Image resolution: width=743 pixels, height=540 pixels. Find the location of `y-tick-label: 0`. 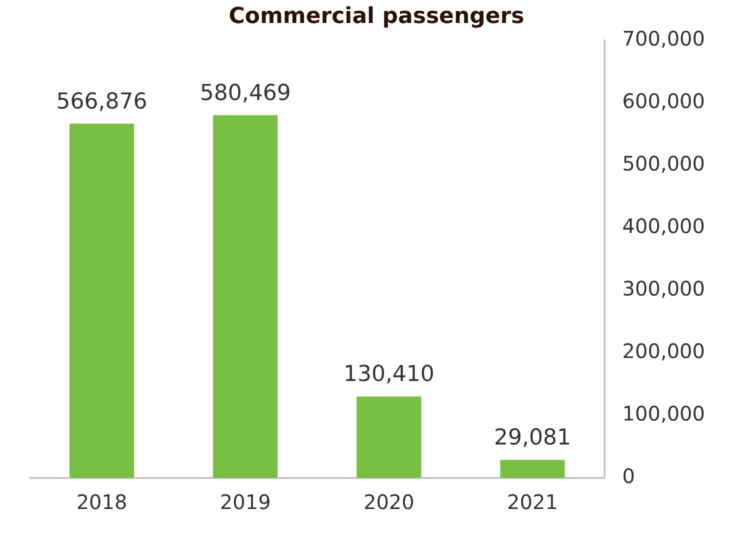

y-tick-label: 0 is located at coordinates (629, 476).